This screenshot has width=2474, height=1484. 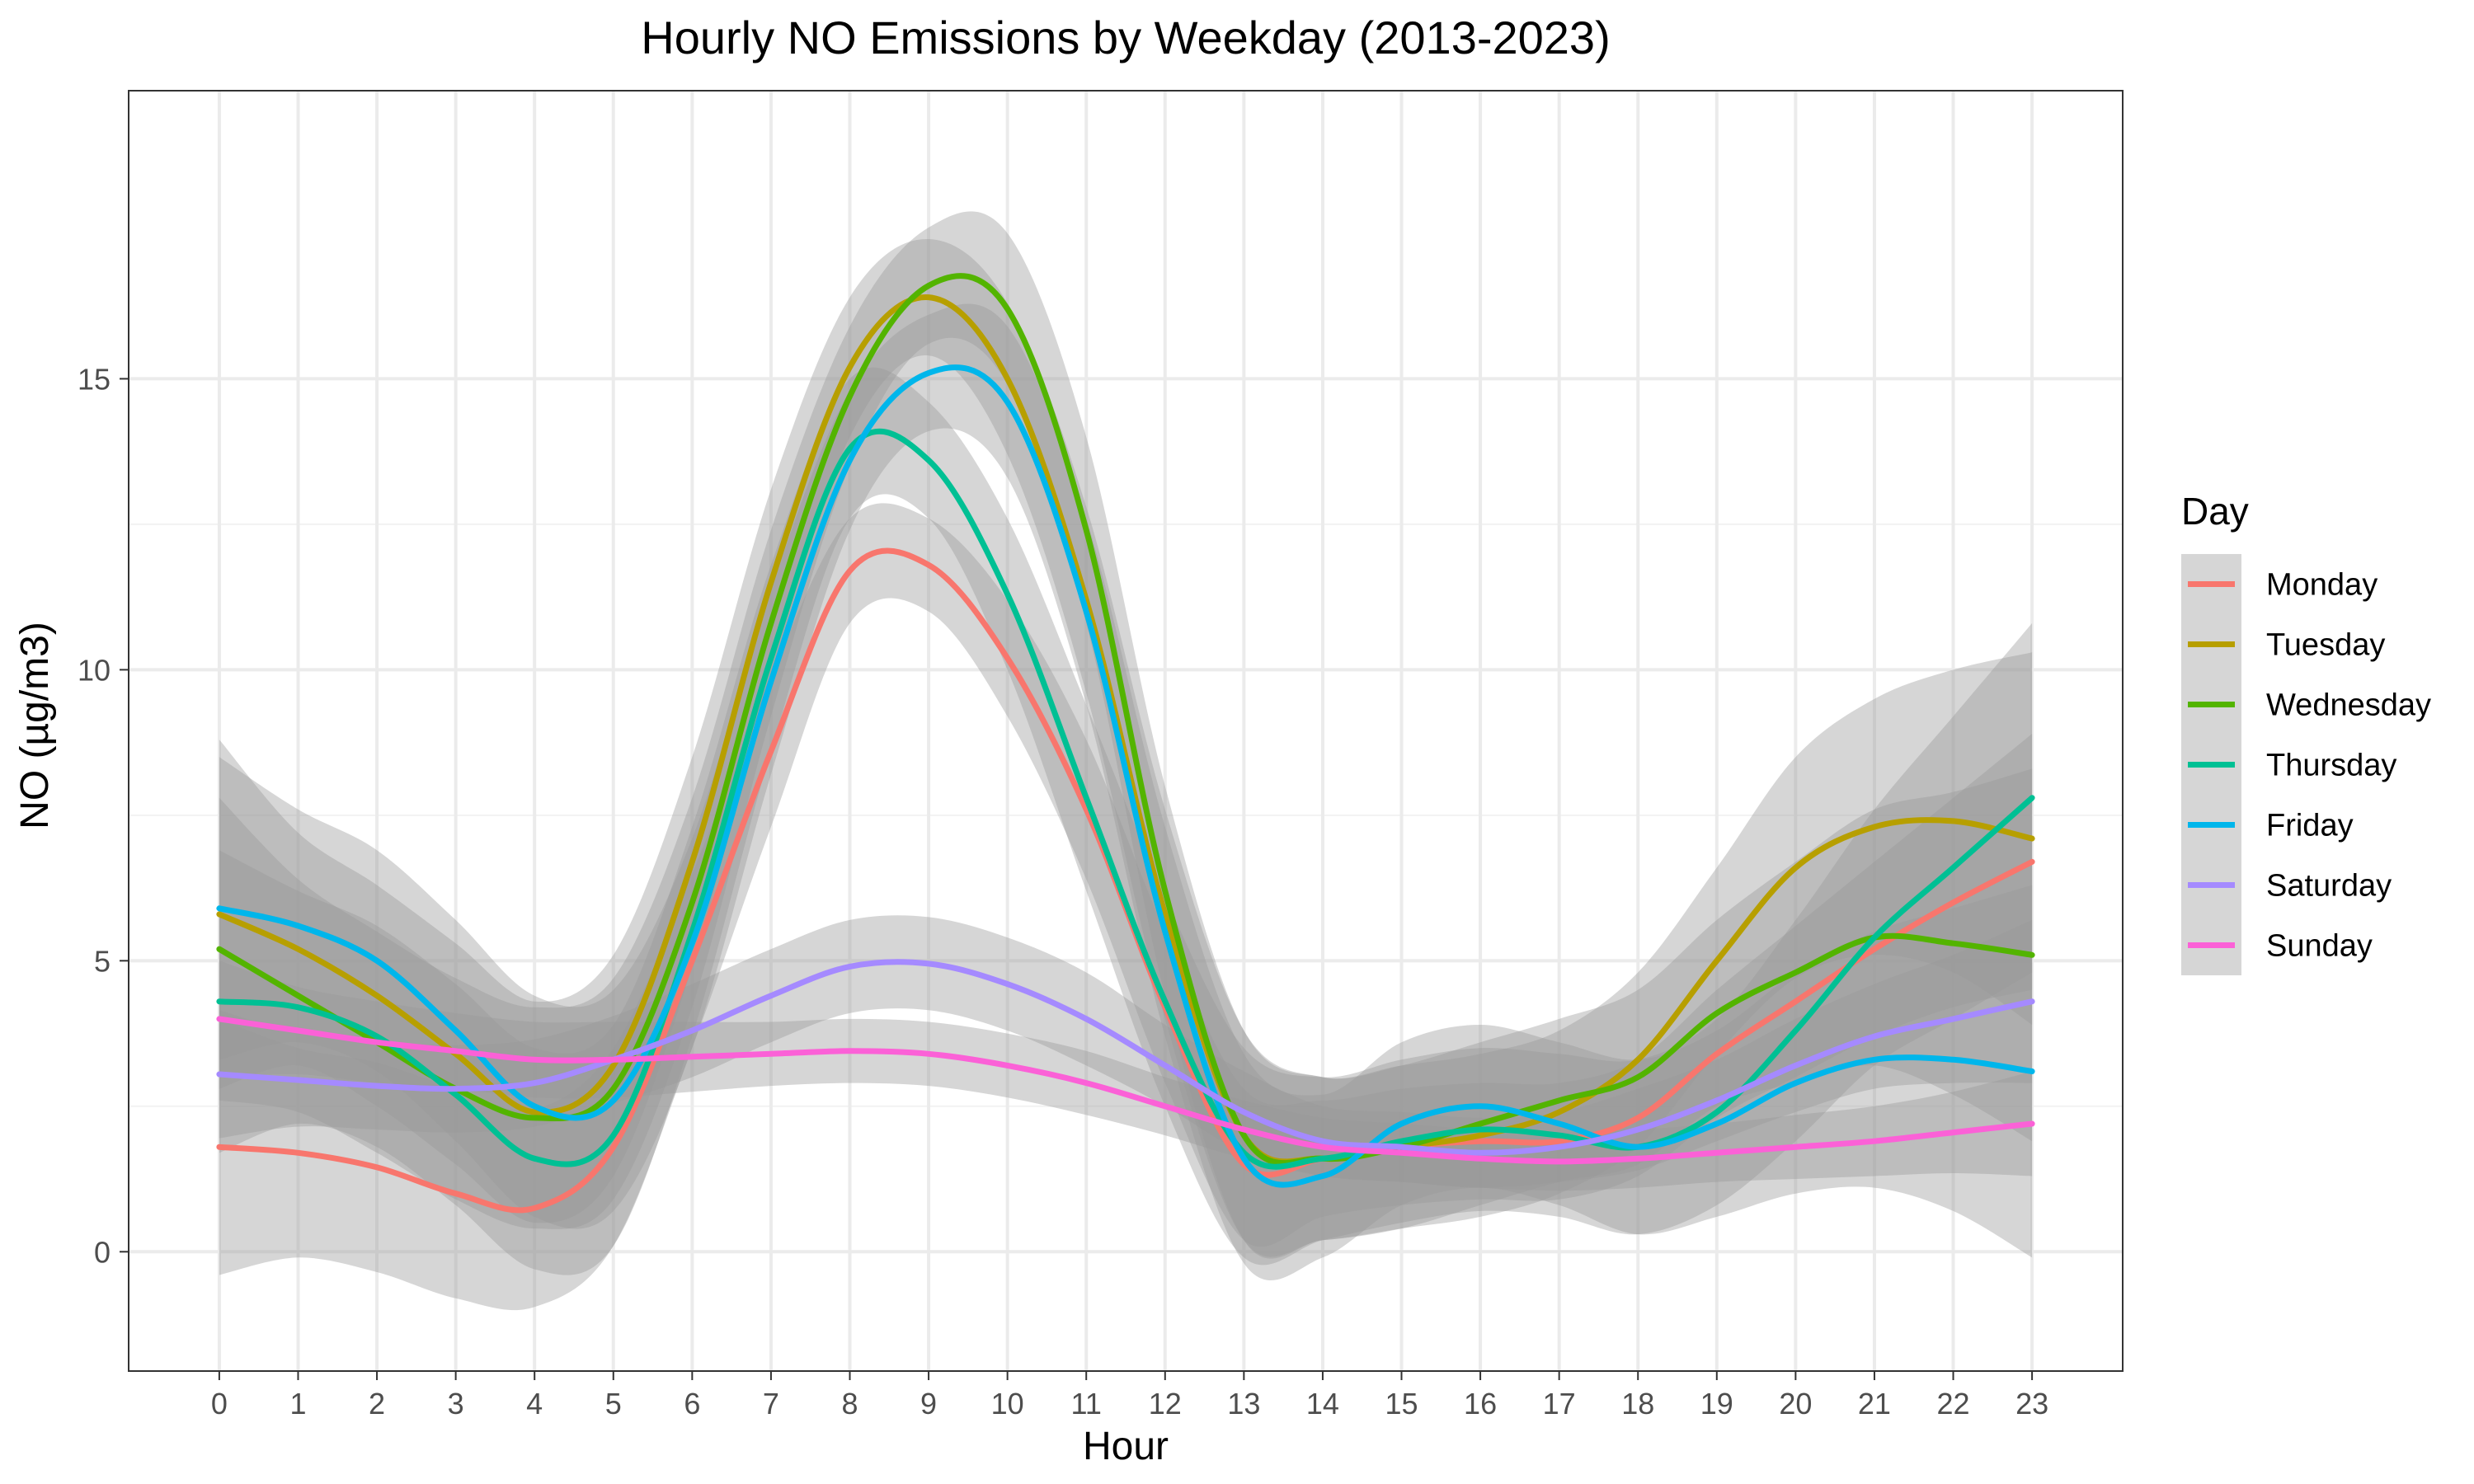 What do you see at coordinates (928, 1404) in the screenshot?
I see `x-tick-label: 9` at bounding box center [928, 1404].